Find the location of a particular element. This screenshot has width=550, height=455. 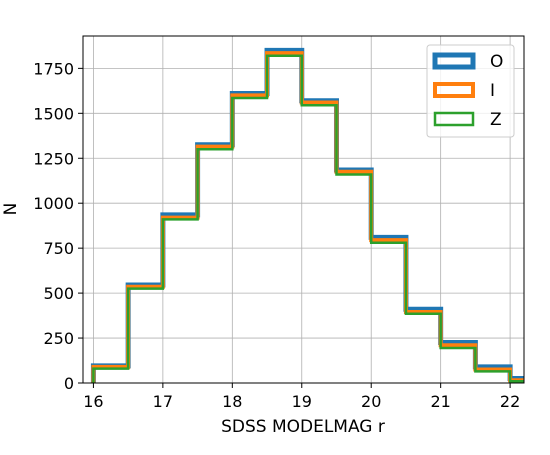

legend-label-z: Z is located at coordinates (496, 120).